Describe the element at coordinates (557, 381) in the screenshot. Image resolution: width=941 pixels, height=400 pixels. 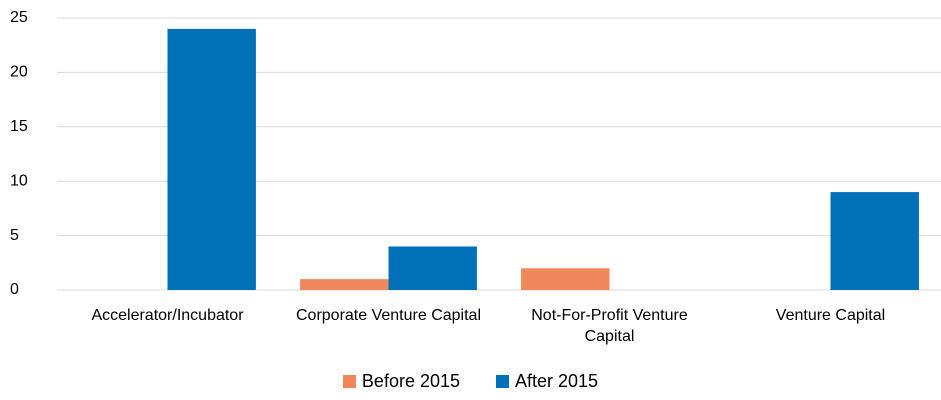
I see `legend-label: After 2015` at that location.